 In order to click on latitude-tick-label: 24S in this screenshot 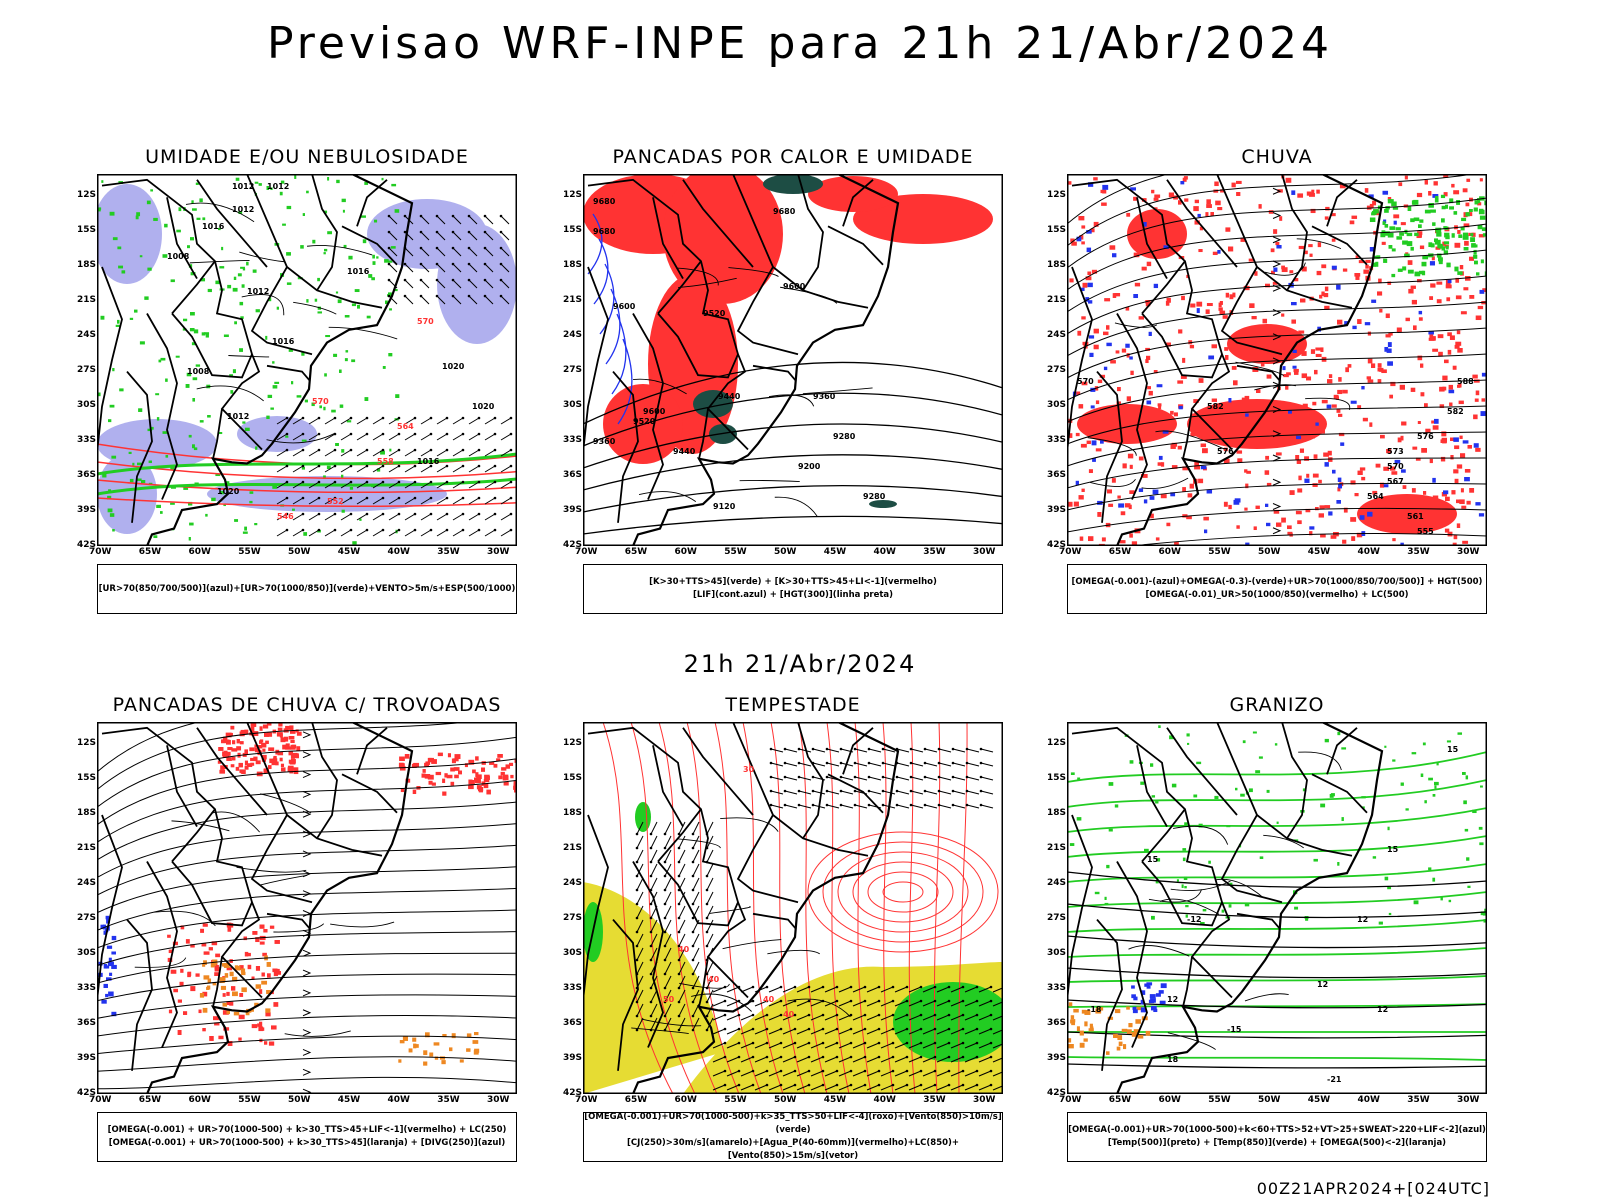, I will do `click(87, 335)`.